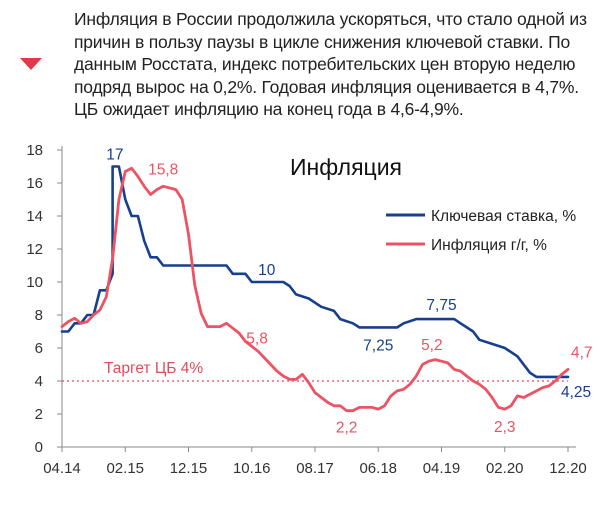 The width and height of the screenshot is (615, 505). What do you see at coordinates (125, 468) in the screenshot?
I see `x-tick-label: 02.15` at bounding box center [125, 468].